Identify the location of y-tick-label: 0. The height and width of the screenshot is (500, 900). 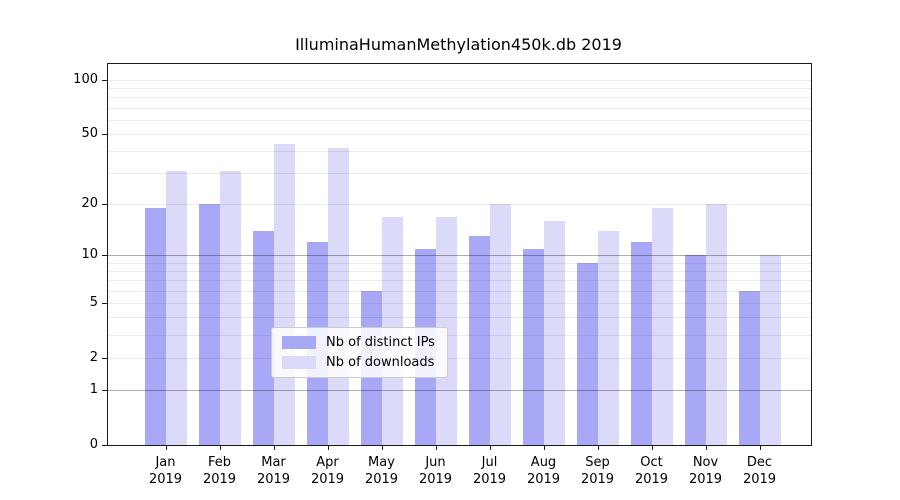
(93, 444).